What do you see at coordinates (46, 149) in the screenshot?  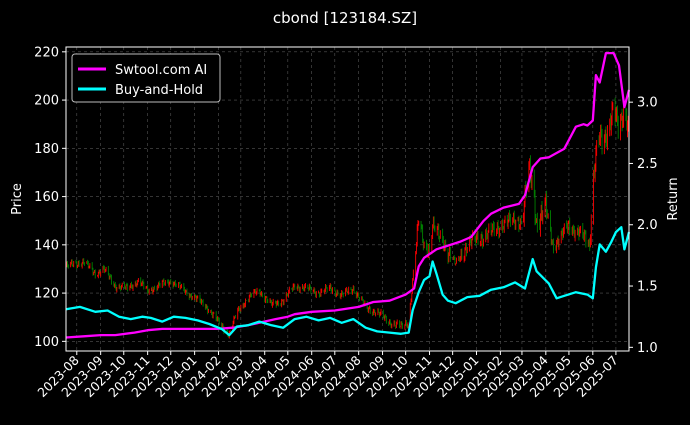 I see `y-left-tick-label: 180` at bounding box center [46, 149].